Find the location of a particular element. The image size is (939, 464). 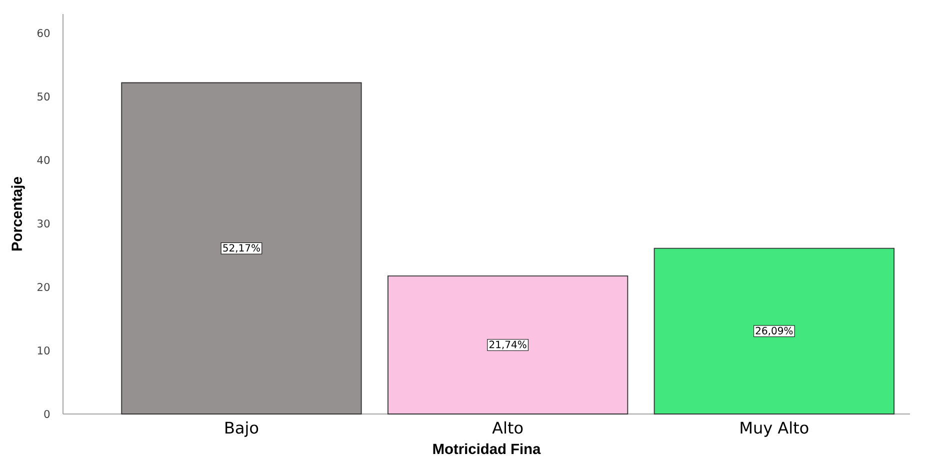

x-tick-label: Muy Alto is located at coordinates (774, 429).